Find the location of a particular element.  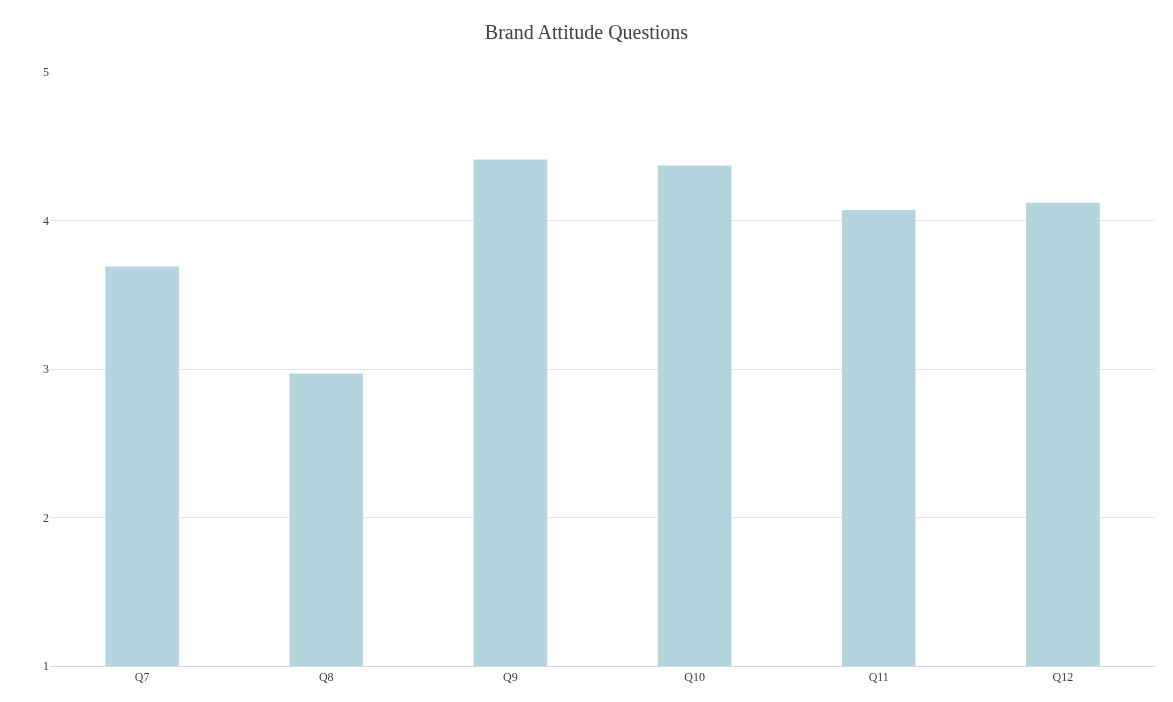

y-tick-label: 3 is located at coordinates (46, 369).